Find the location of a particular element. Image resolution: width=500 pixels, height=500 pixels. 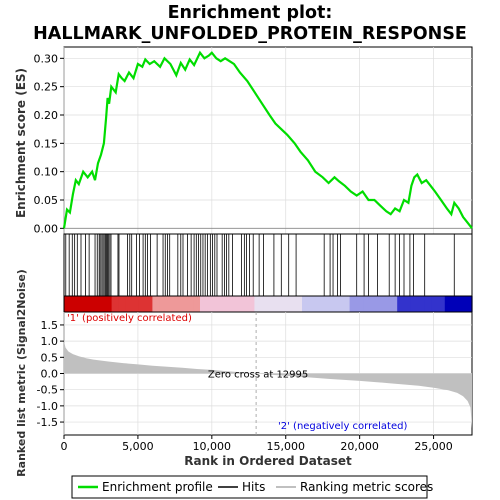

x-tick-label: 15,000 is located at coordinates (285, 446).